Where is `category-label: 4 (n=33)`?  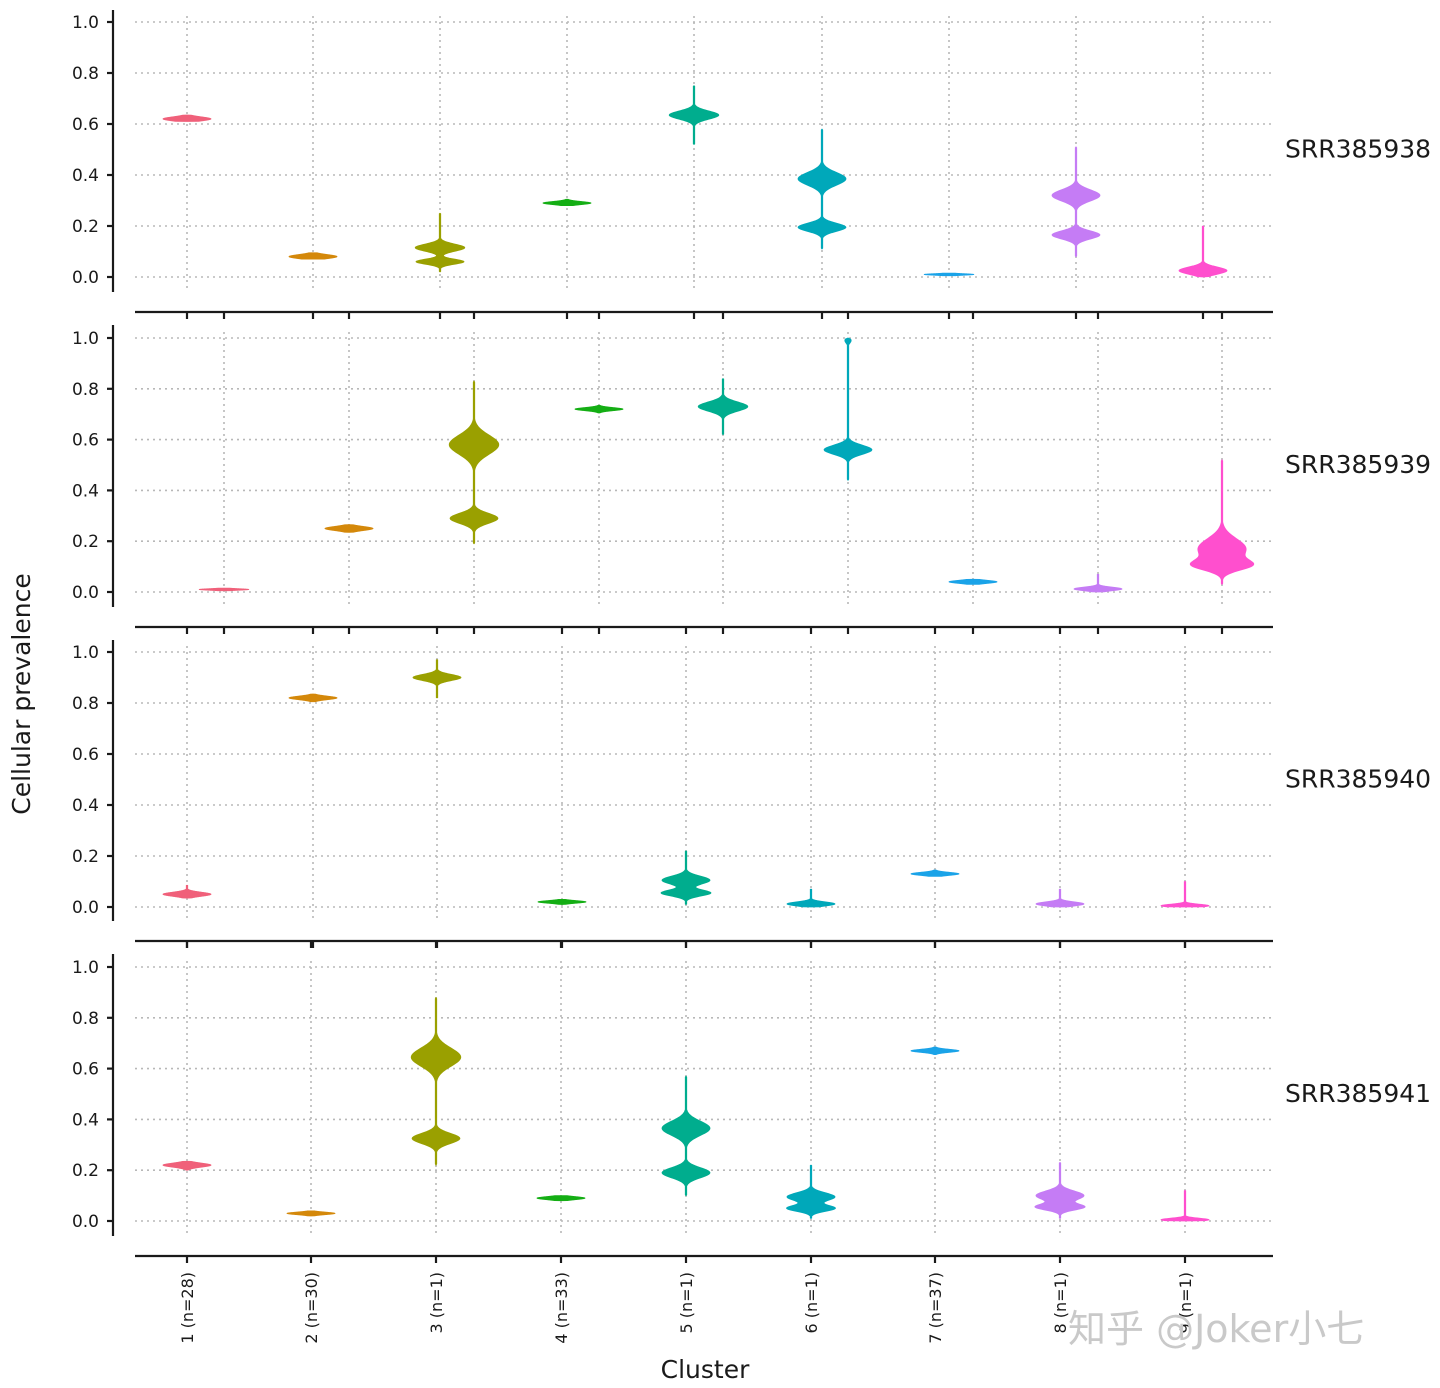
category-label: 4 (n=33) is located at coordinates (561, 1308).